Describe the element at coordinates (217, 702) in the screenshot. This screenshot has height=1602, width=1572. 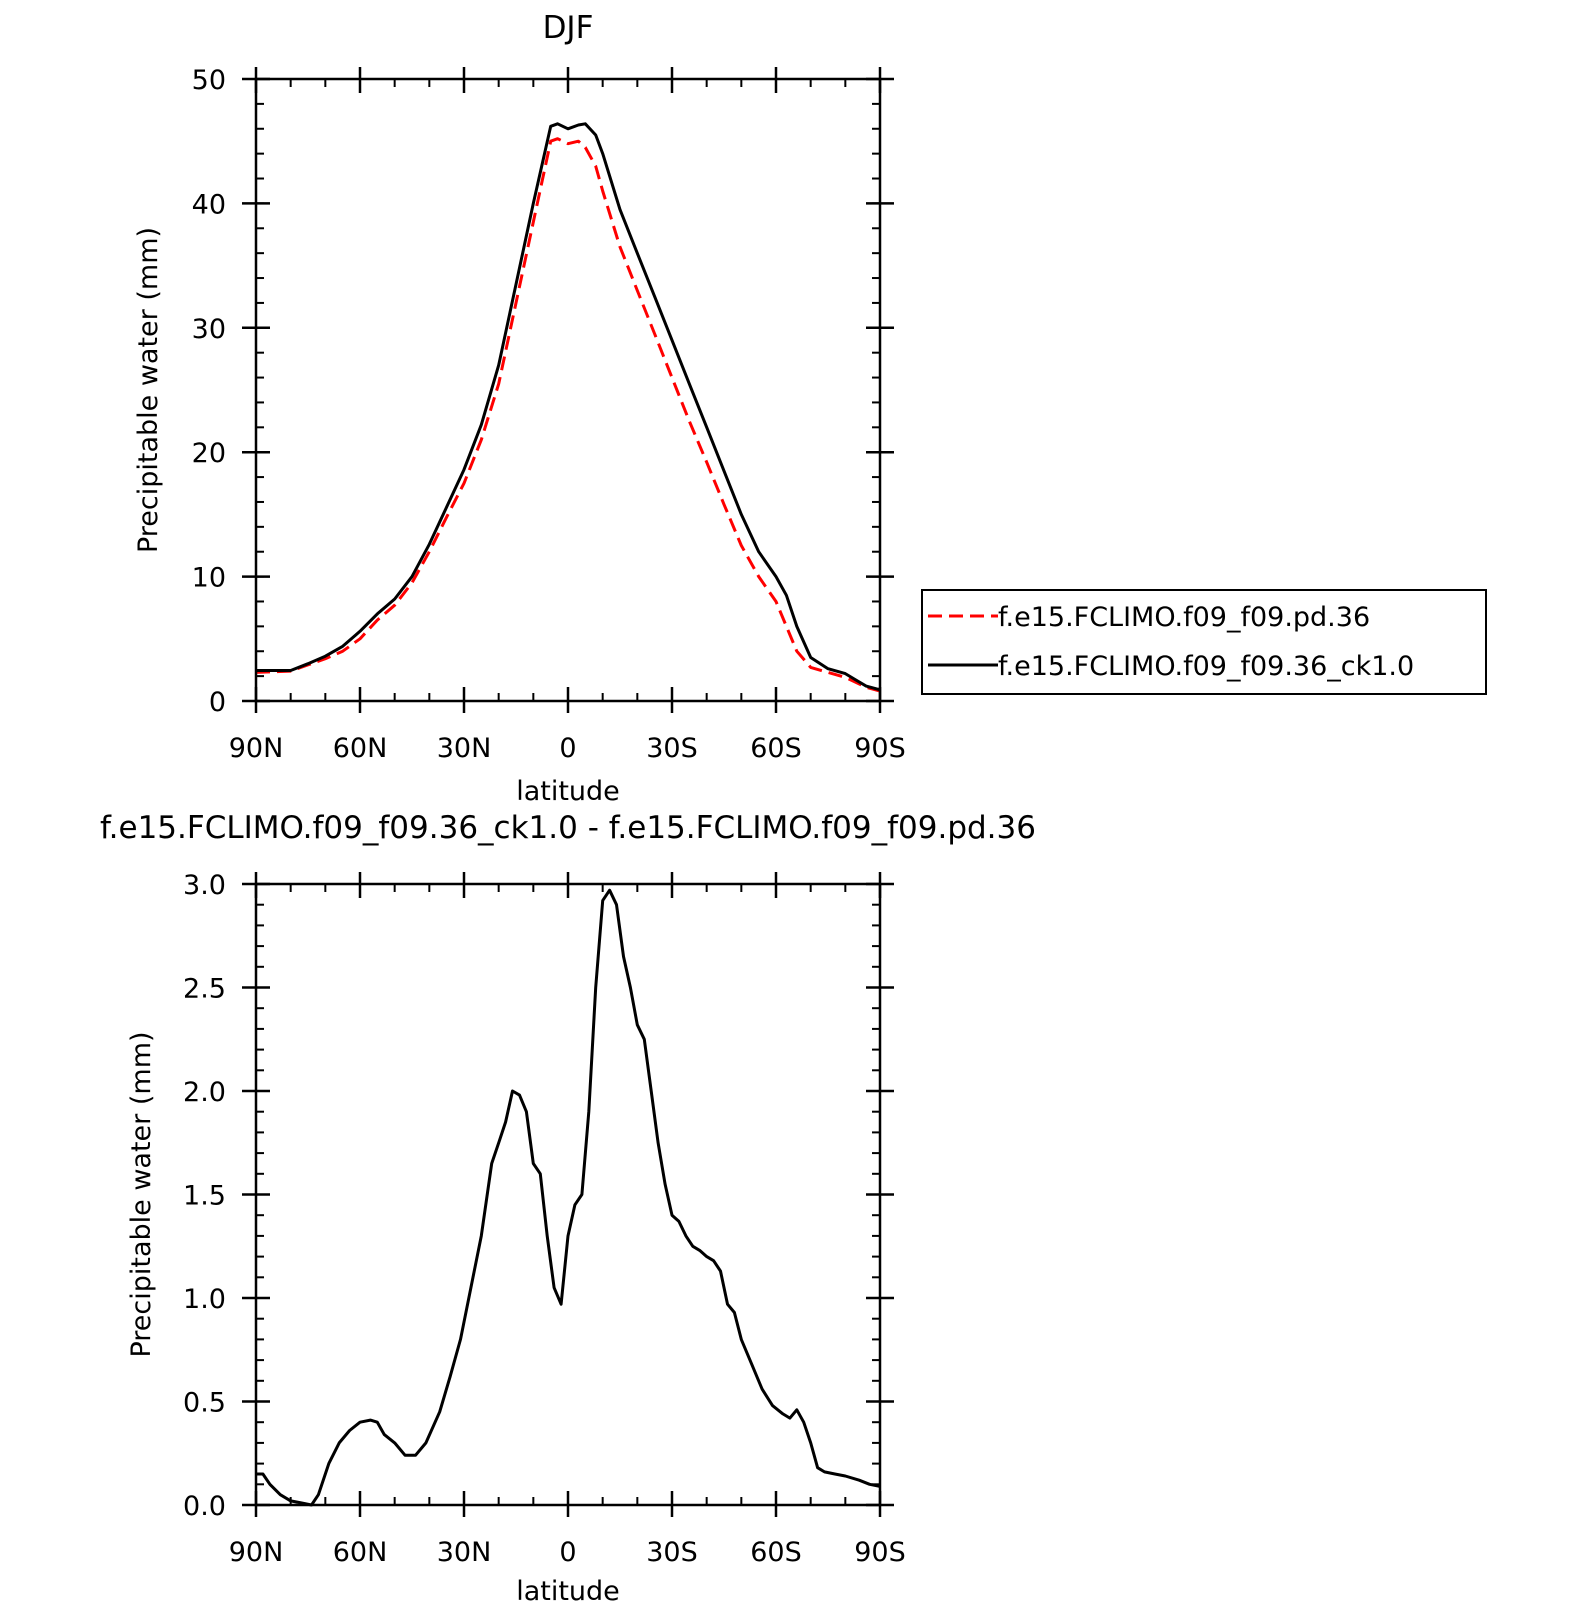
I see `y-tick-label: 0` at that location.